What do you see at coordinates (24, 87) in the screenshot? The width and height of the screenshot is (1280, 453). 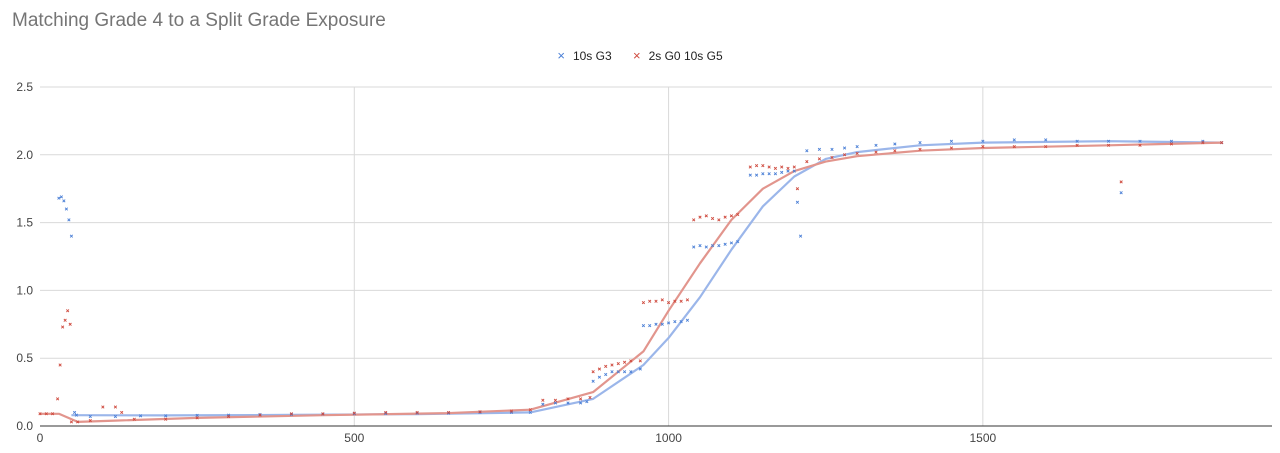 I see `y-tick-label: 2.5` at bounding box center [24, 87].